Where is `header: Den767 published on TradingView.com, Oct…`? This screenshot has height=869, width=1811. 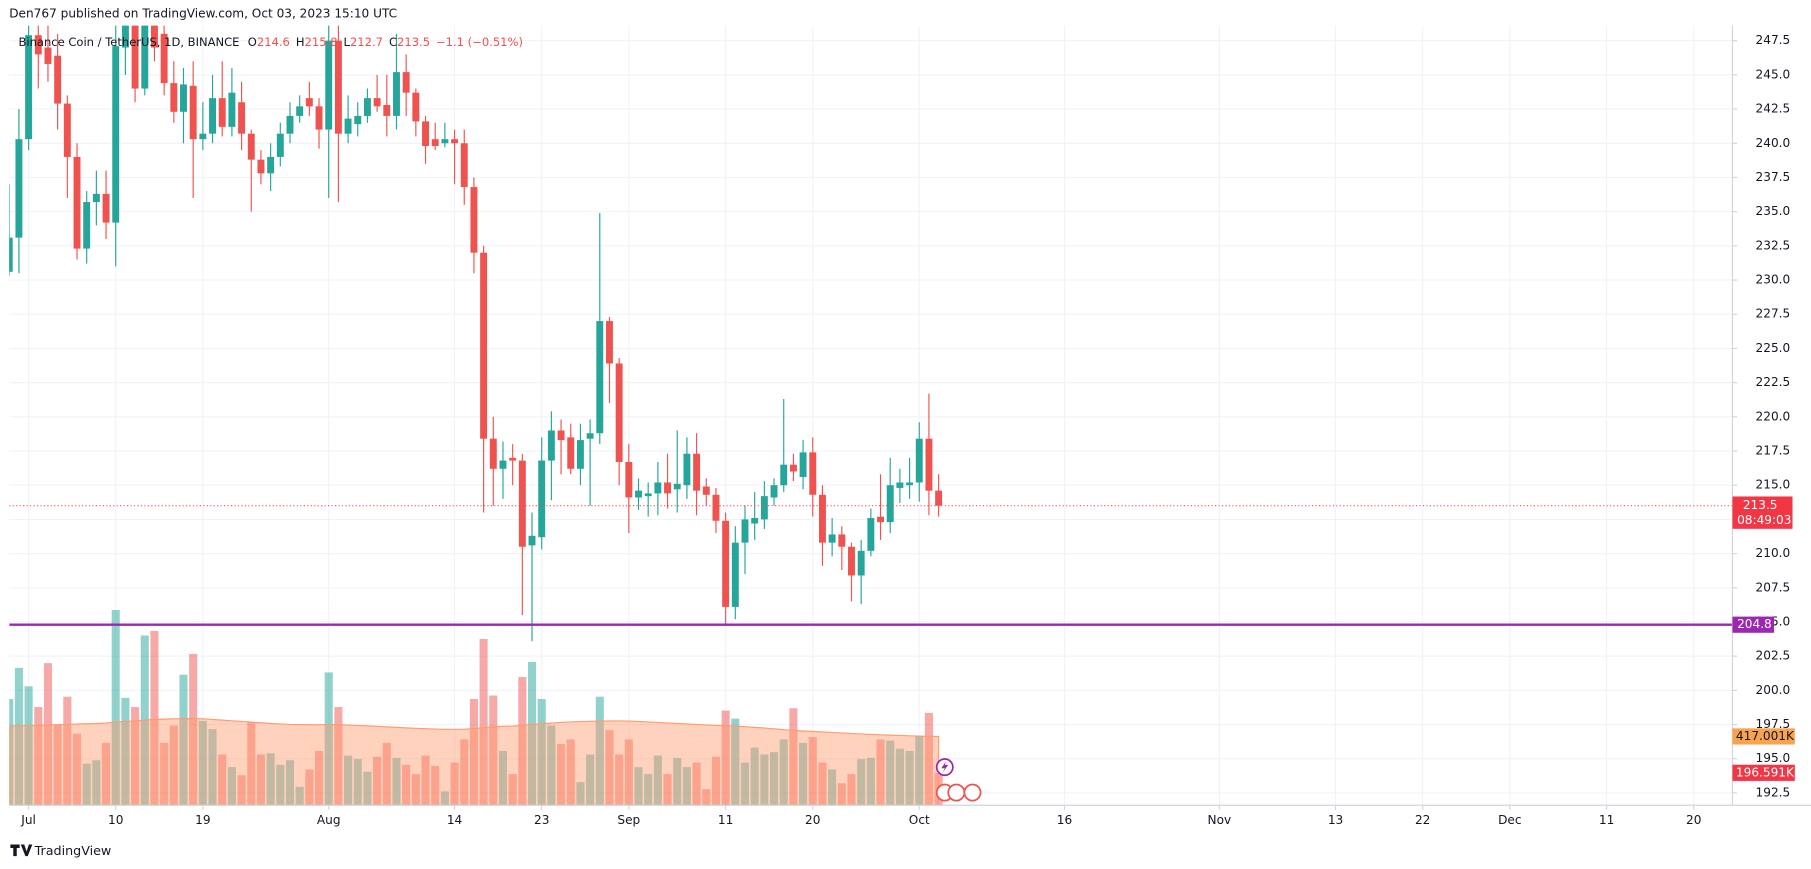 header: Den767 published on TradingView.com, Oct… is located at coordinates (203, 14).